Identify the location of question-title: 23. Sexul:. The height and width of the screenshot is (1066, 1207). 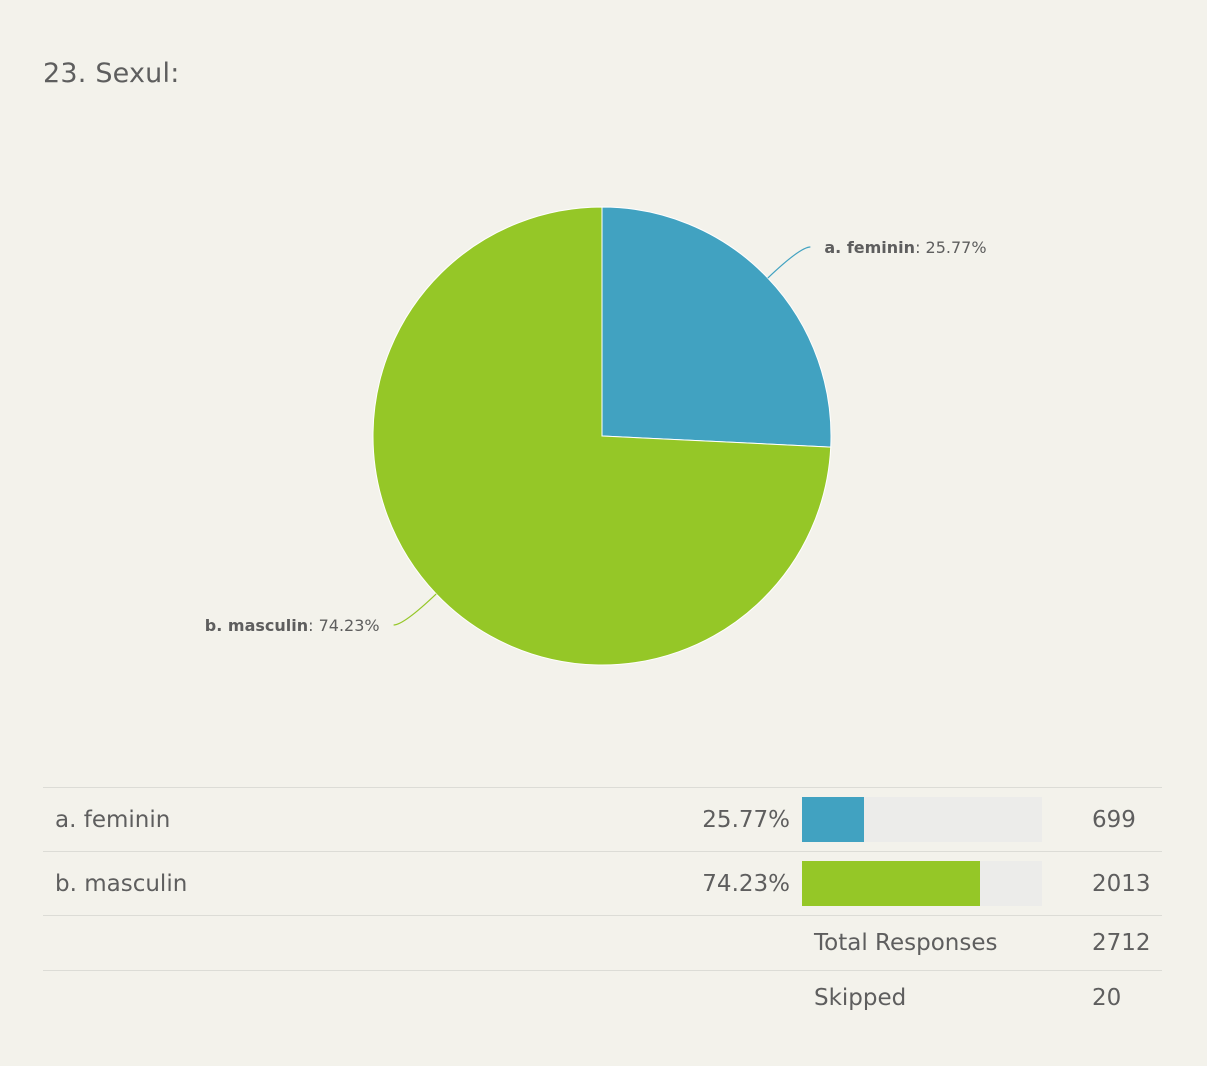
(111, 73).